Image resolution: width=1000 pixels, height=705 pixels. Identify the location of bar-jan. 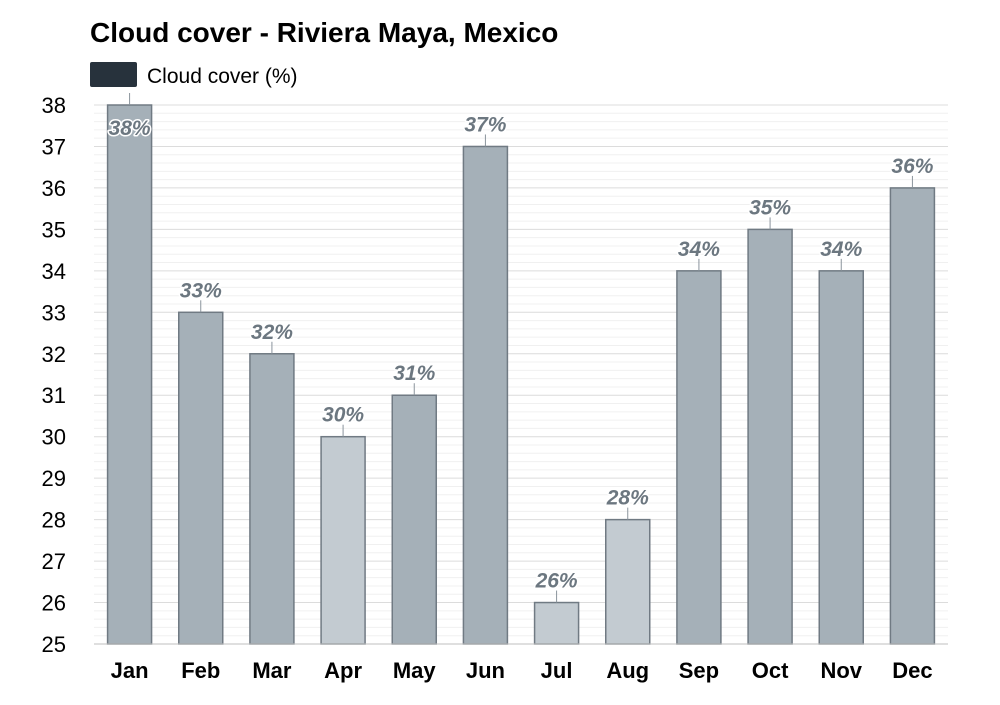
(129, 374).